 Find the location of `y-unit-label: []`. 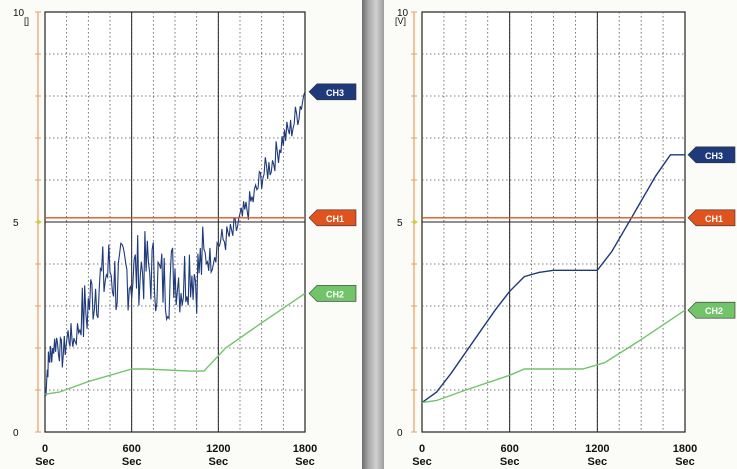

y-unit-label: [] is located at coordinates (26, 21).